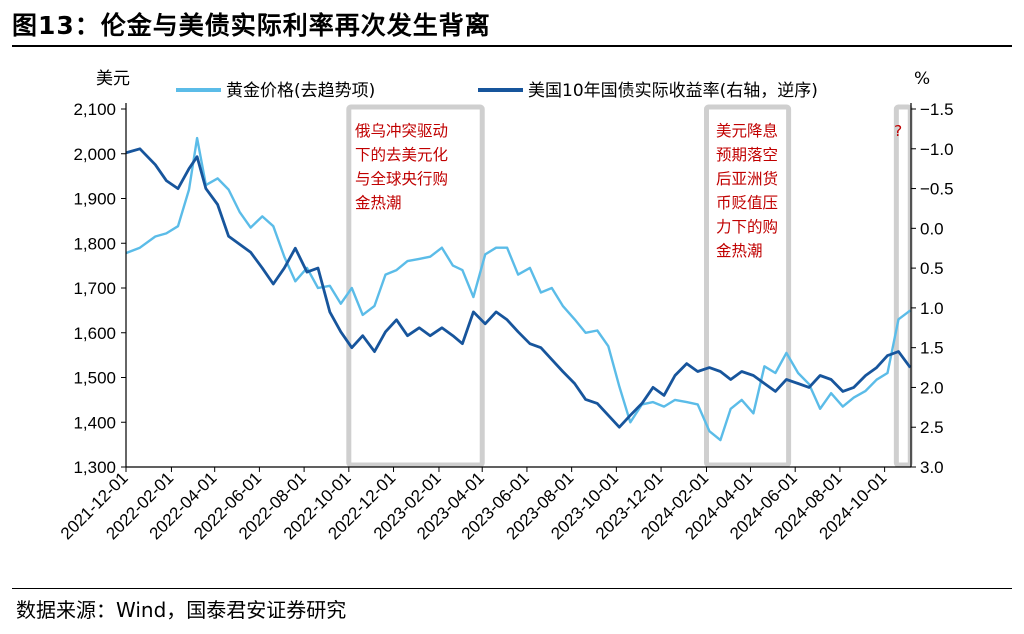 The height and width of the screenshot is (634, 1024). Describe the element at coordinates (300, 91) in the screenshot. I see `legend-label-gold: 黄金价格(去趋势项)` at that location.